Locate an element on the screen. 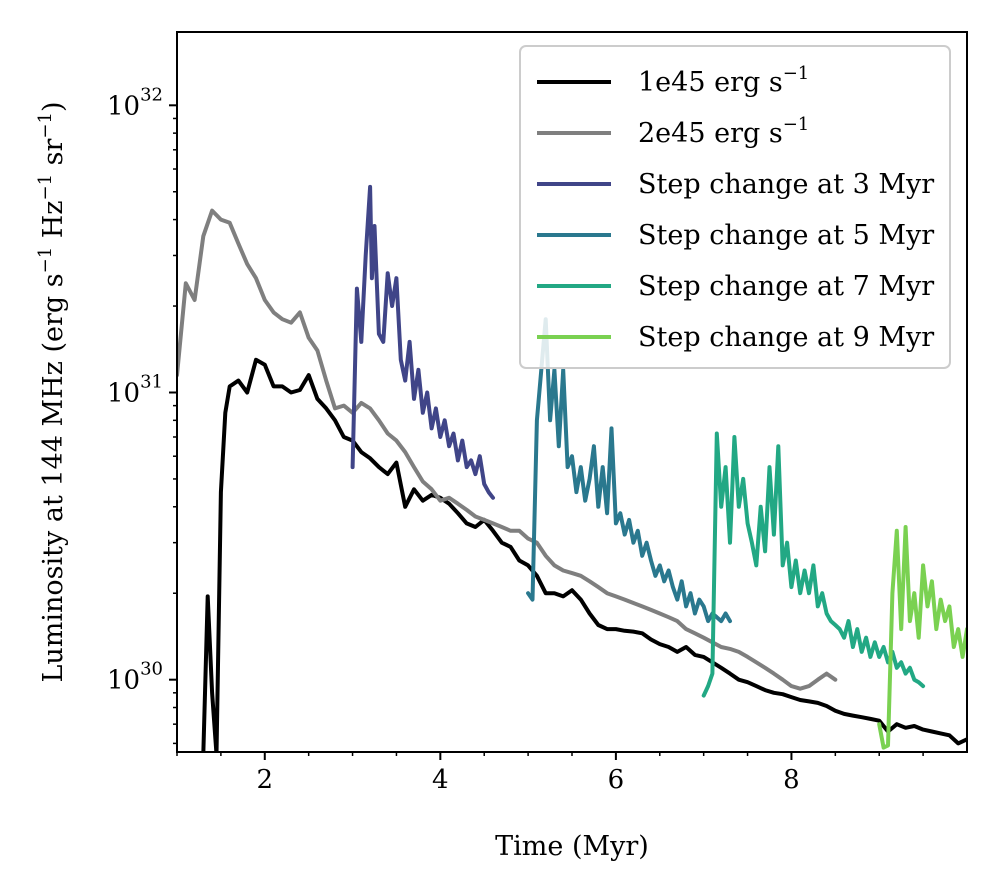  legend-label-2: 2e45 erg s−1 is located at coordinates (723, 131).